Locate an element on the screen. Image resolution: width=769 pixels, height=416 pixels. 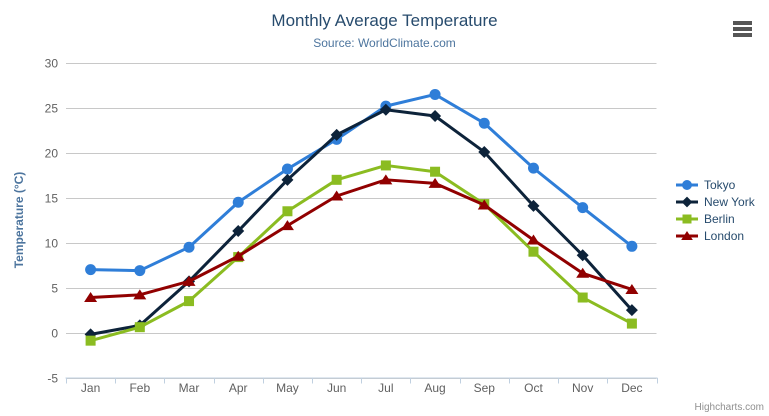
legend-item-tokyo: Tokyo is located at coordinates (715, 184).